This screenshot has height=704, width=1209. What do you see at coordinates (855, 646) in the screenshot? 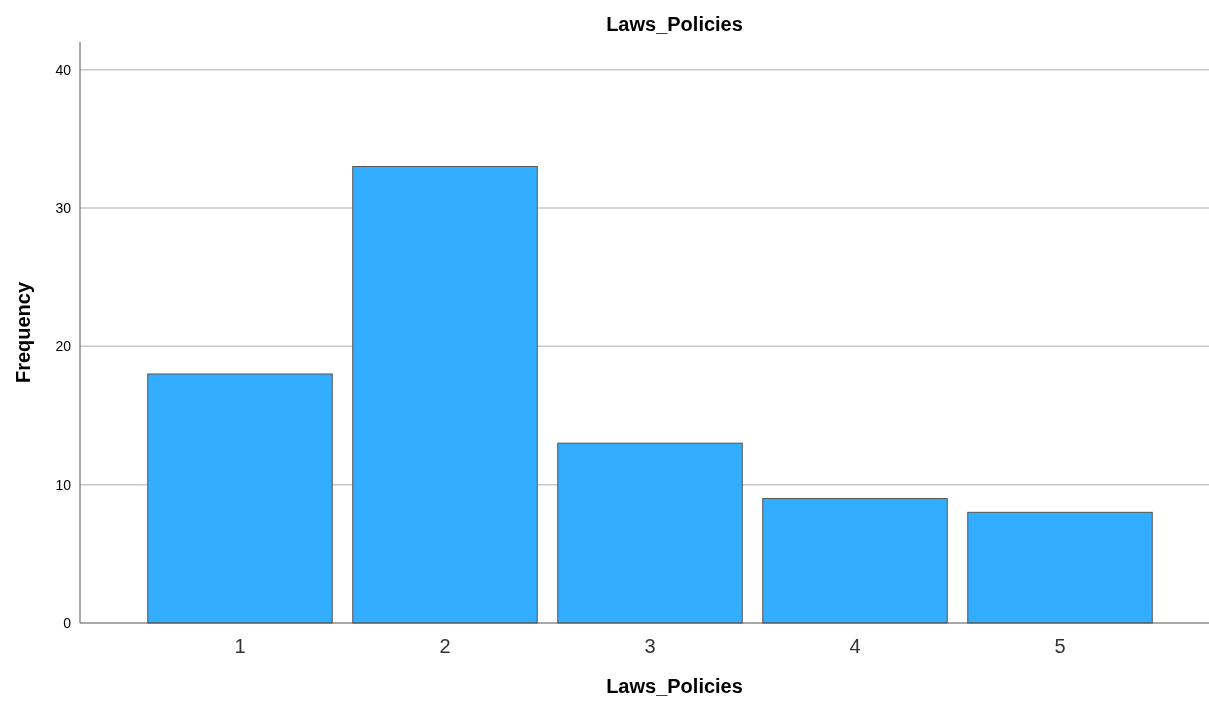
I see `x-tick-label: 4` at bounding box center [855, 646].